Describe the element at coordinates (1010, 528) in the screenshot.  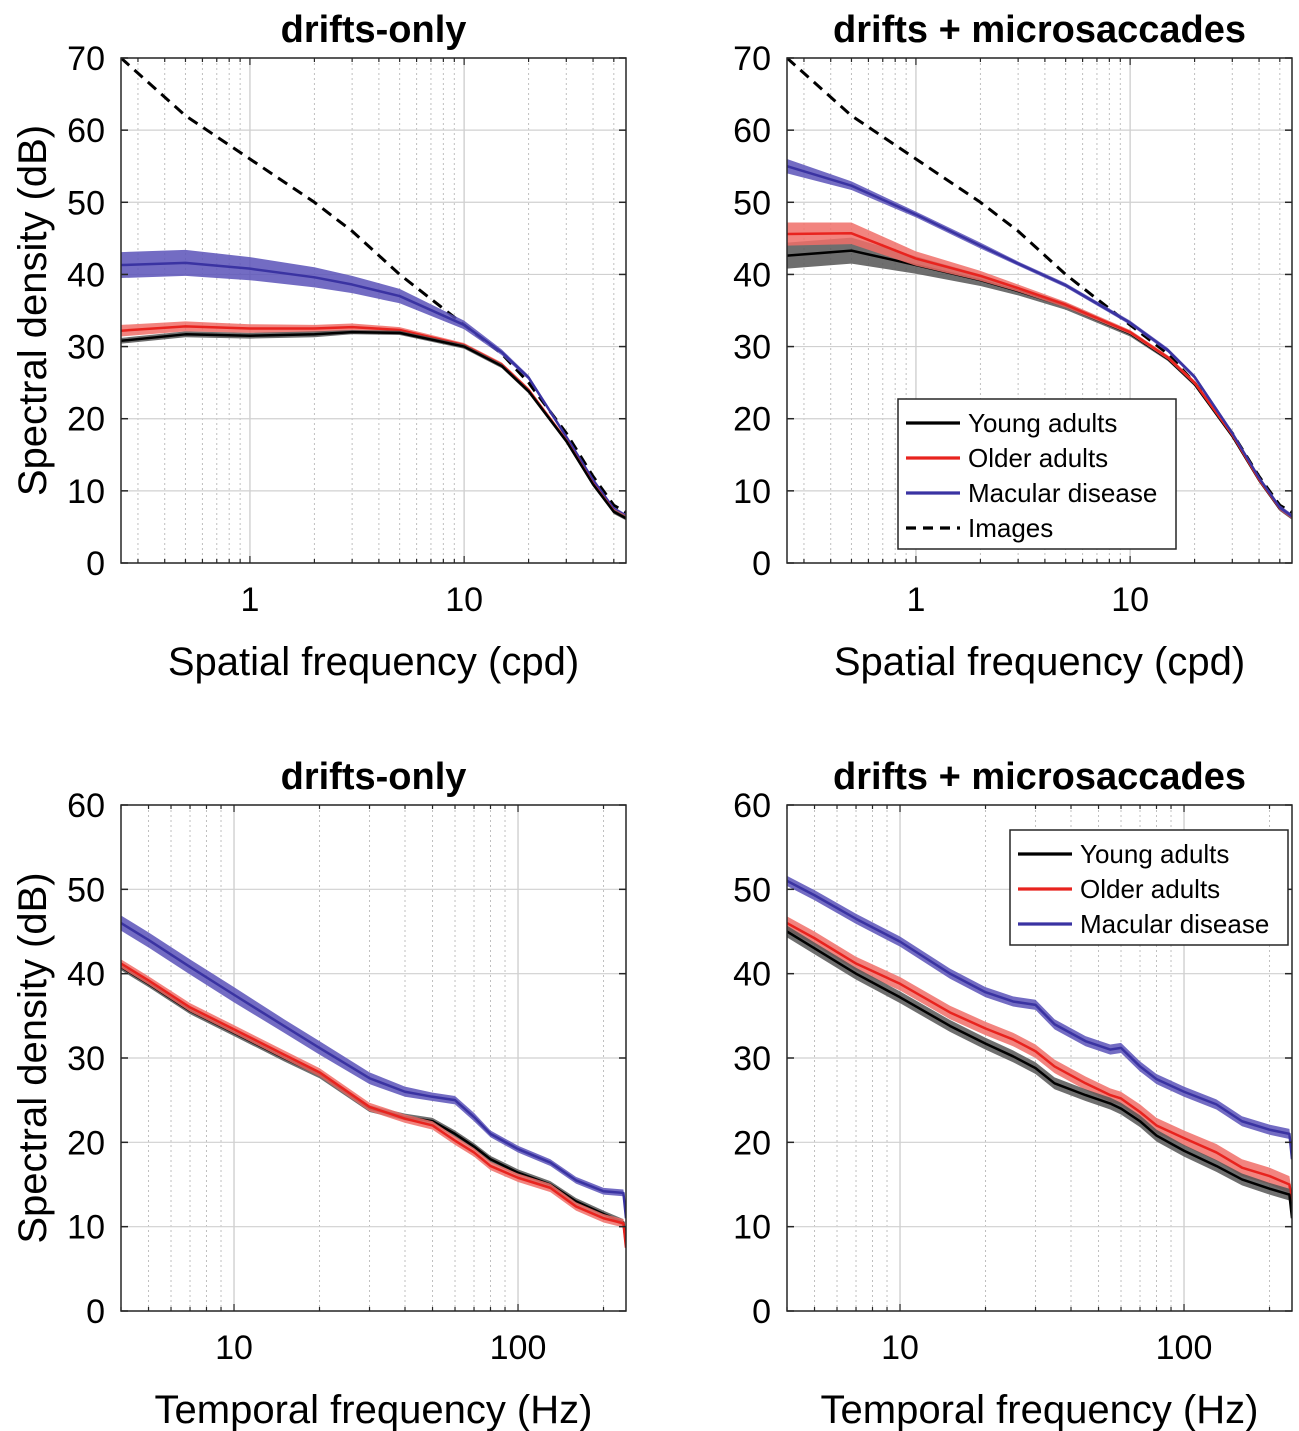
I see `legend-label: Images` at that location.